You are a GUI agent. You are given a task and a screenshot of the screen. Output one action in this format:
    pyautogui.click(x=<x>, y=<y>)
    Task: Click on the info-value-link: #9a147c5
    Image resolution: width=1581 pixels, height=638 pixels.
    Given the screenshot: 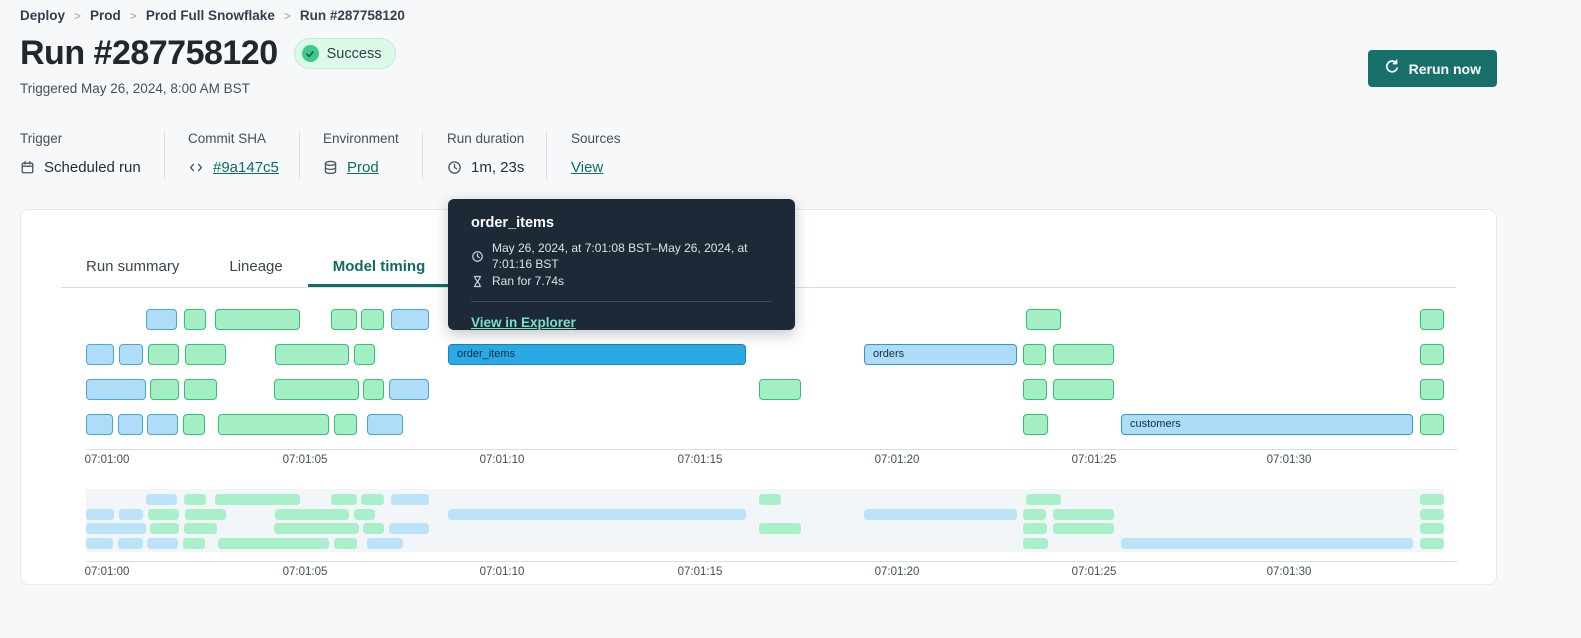 What is the action you would take?
    pyautogui.click(x=246, y=167)
    